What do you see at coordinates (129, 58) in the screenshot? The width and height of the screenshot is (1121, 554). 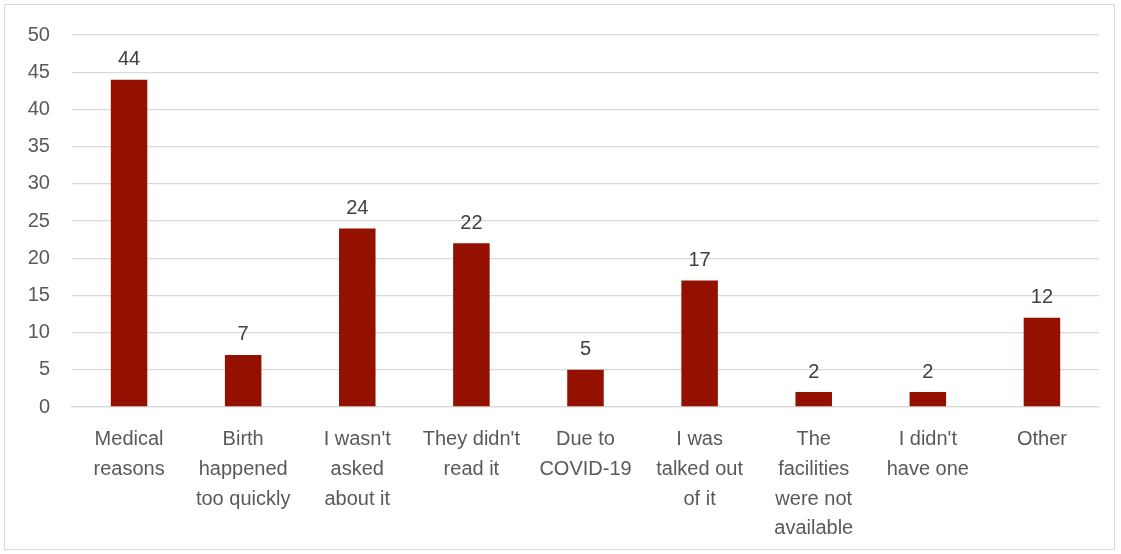 I see `data-label: 44` at bounding box center [129, 58].